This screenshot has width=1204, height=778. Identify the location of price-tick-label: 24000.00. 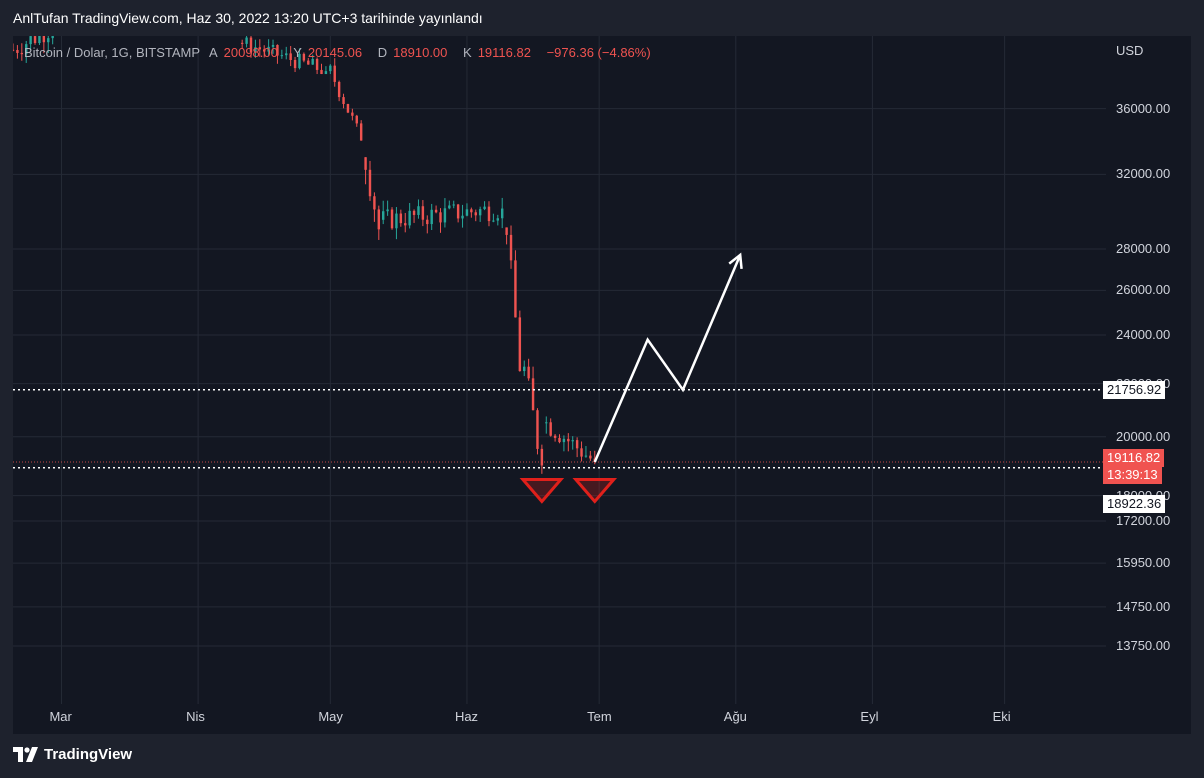
(1143, 334).